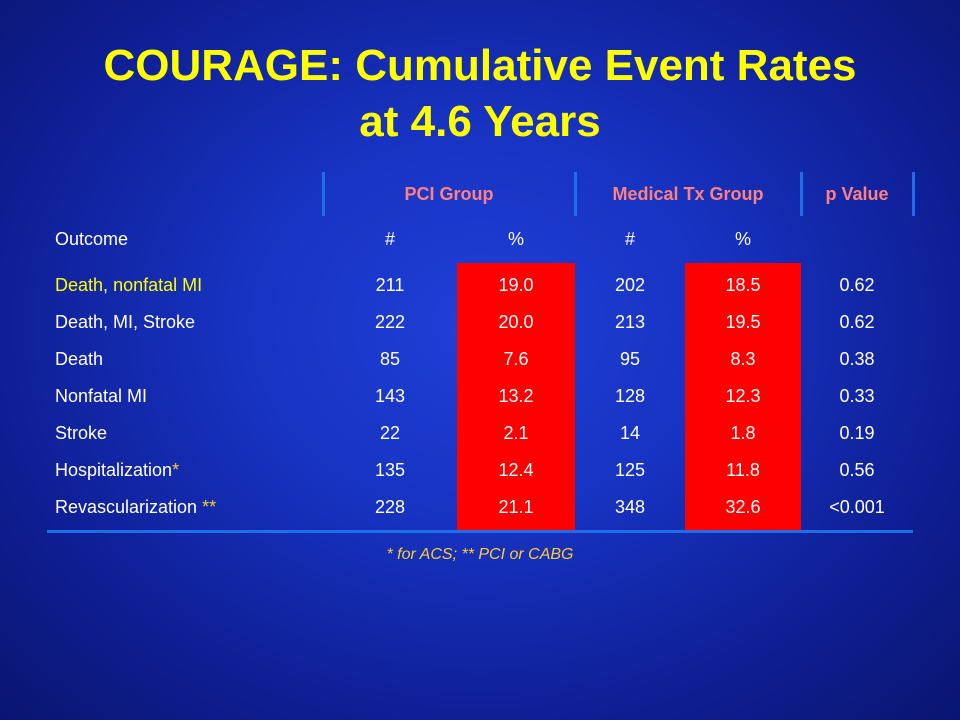 This screenshot has height=720, width=960. What do you see at coordinates (857, 359) in the screenshot?
I see `p-value-cell: 0.38` at bounding box center [857, 359].